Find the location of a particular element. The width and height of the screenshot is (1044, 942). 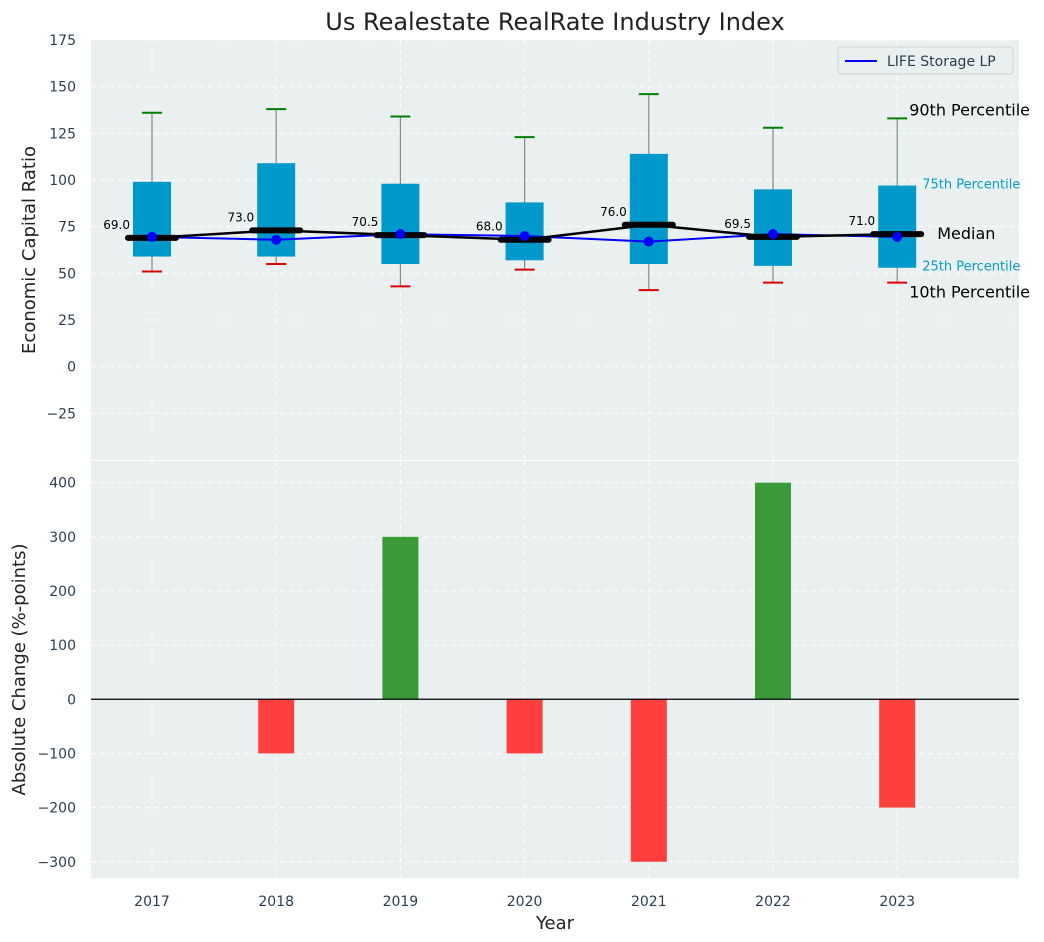

bottom-y-tick-label: 300 is located at coordinates (62, 538).